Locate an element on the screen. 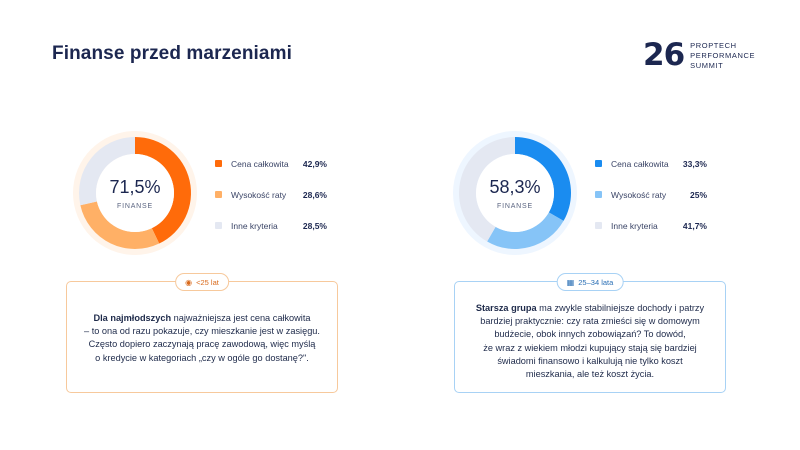  note-bold-lead: Starsza grupa is located at coordinates (506, 308).